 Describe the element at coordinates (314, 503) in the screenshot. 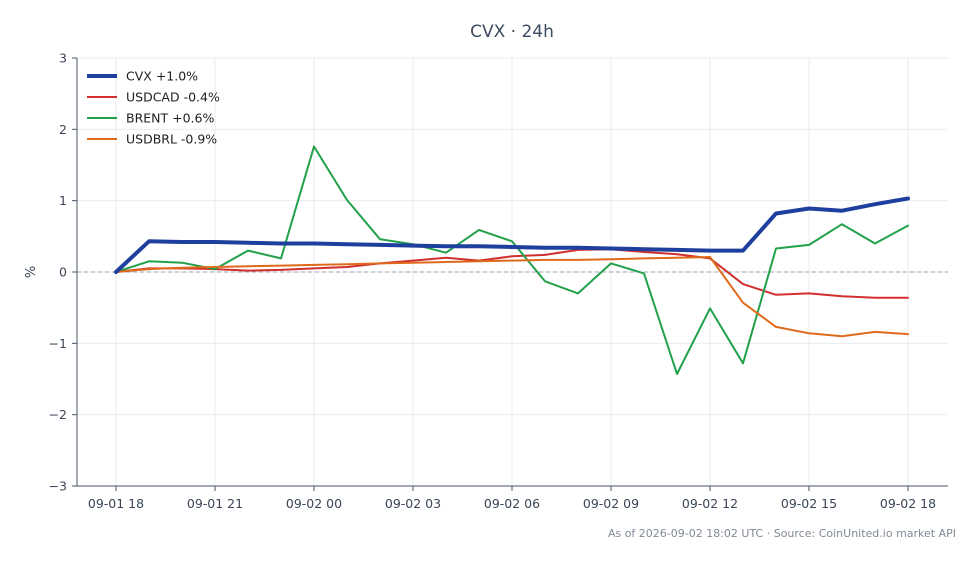

I see `x-tick-label: 09-02 00` at that location.